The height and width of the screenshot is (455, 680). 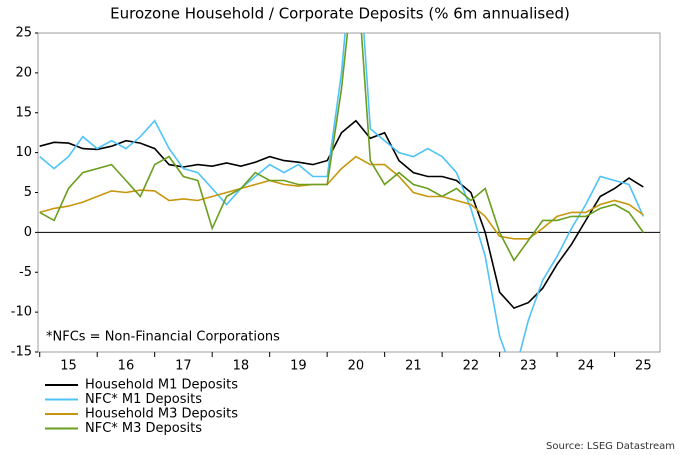 I want to click on x-tick-label: 24, so click(x=586, y=366).